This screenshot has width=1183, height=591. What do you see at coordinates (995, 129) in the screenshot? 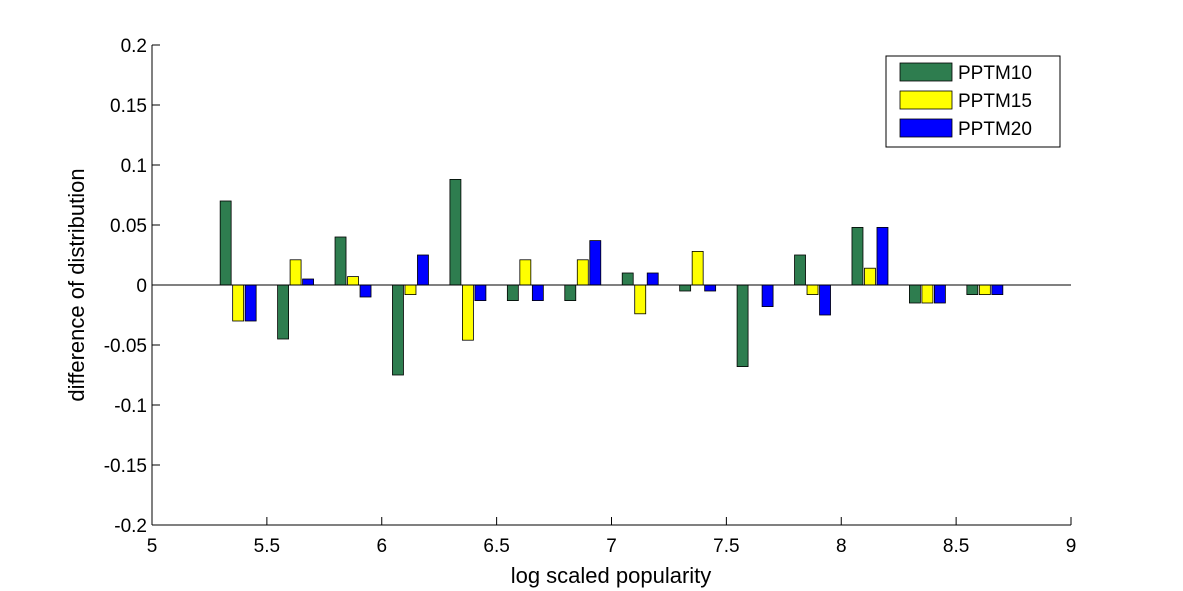
I see `legend-label-pptm20: PPTM20` at bounding box center [995, 129].